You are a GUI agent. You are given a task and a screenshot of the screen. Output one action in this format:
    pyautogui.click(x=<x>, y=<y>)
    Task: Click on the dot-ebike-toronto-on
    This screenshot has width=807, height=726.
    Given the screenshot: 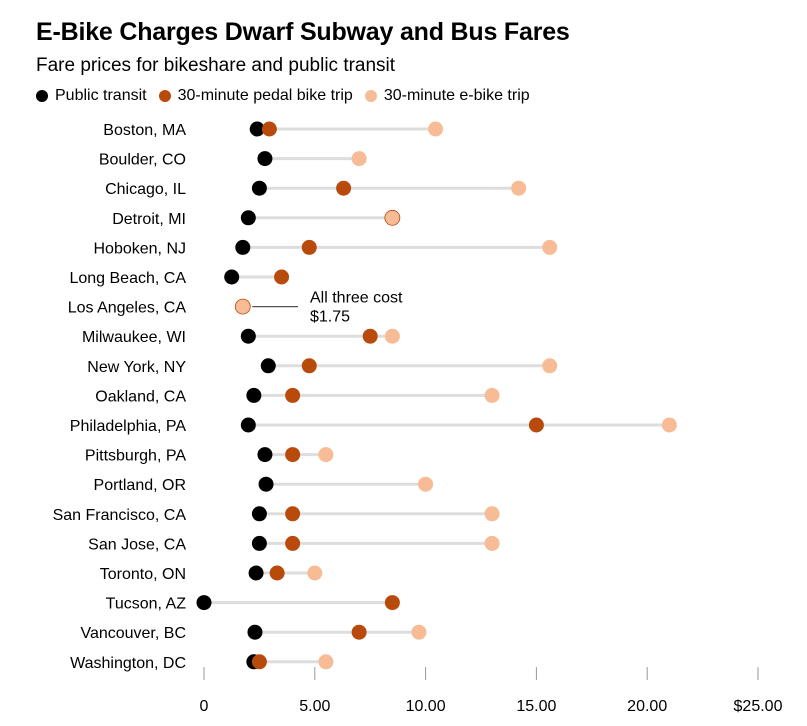 What is the action you would take?
    pyautogui.click(x=315, y=573)
    